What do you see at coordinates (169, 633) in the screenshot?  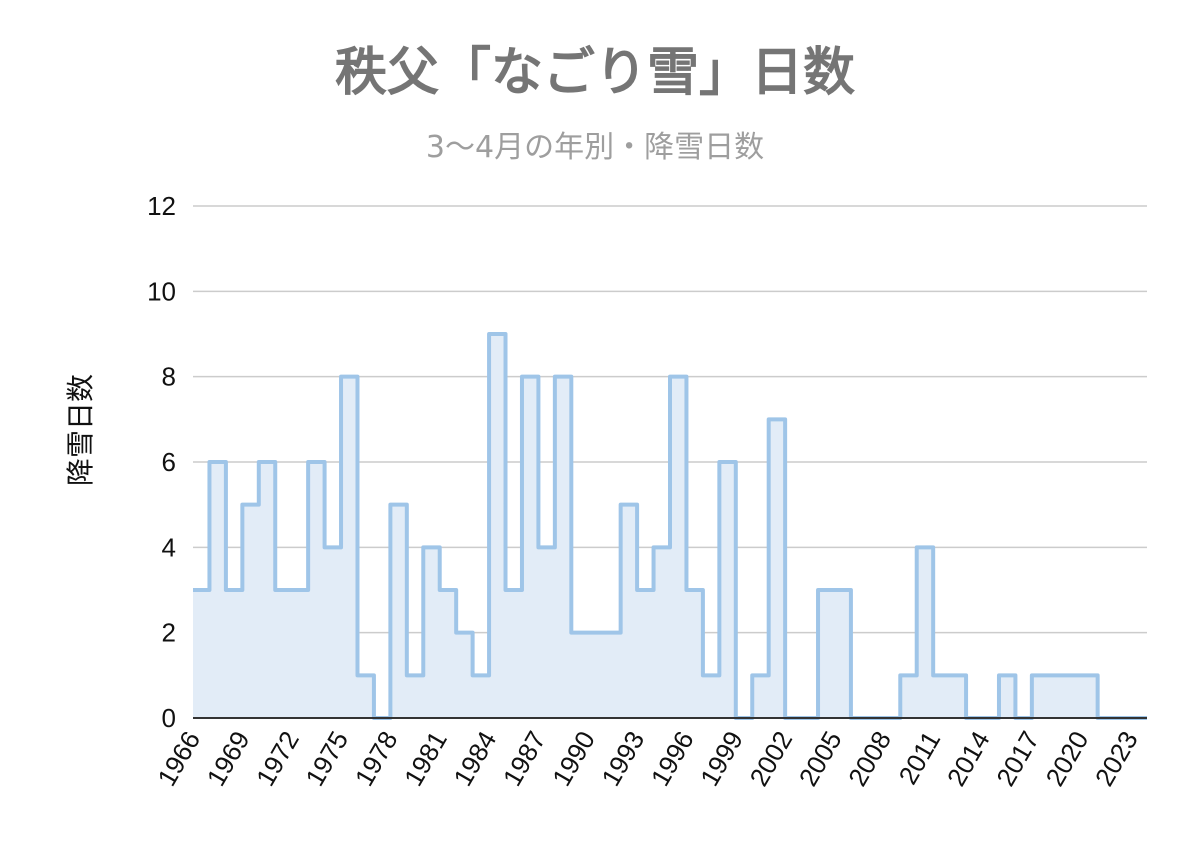 I see `y-tick-label: 2` at bounding box center [169, 633].